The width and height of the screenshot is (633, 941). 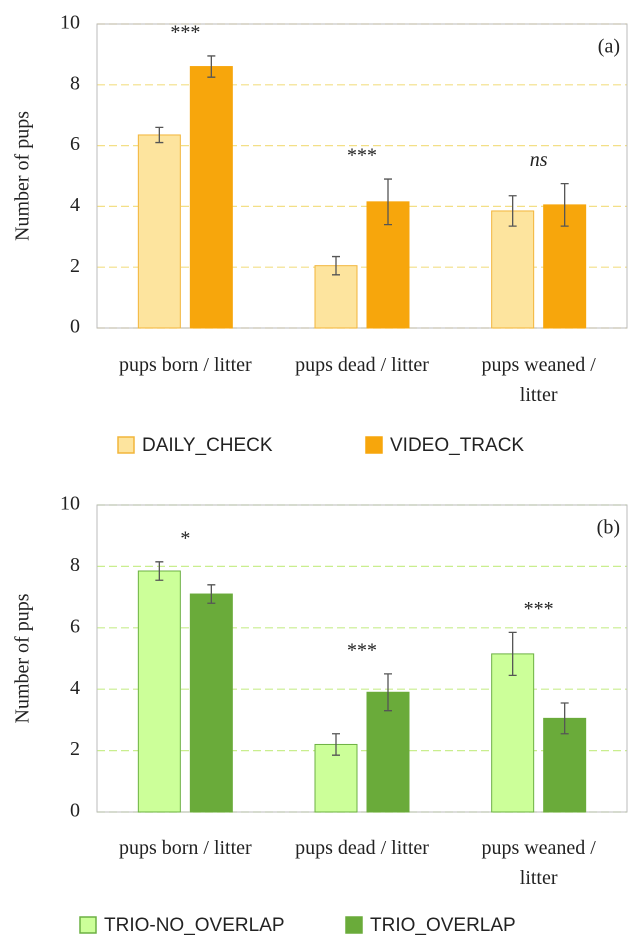 I want to click on legend-label: TRIO_OVERLAP, so click(x=443, y=925).